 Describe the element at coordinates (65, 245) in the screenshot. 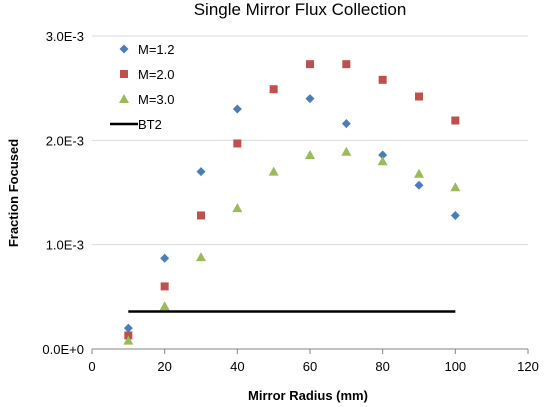

I see `y-tick-label: 1.0E-3` at that location.